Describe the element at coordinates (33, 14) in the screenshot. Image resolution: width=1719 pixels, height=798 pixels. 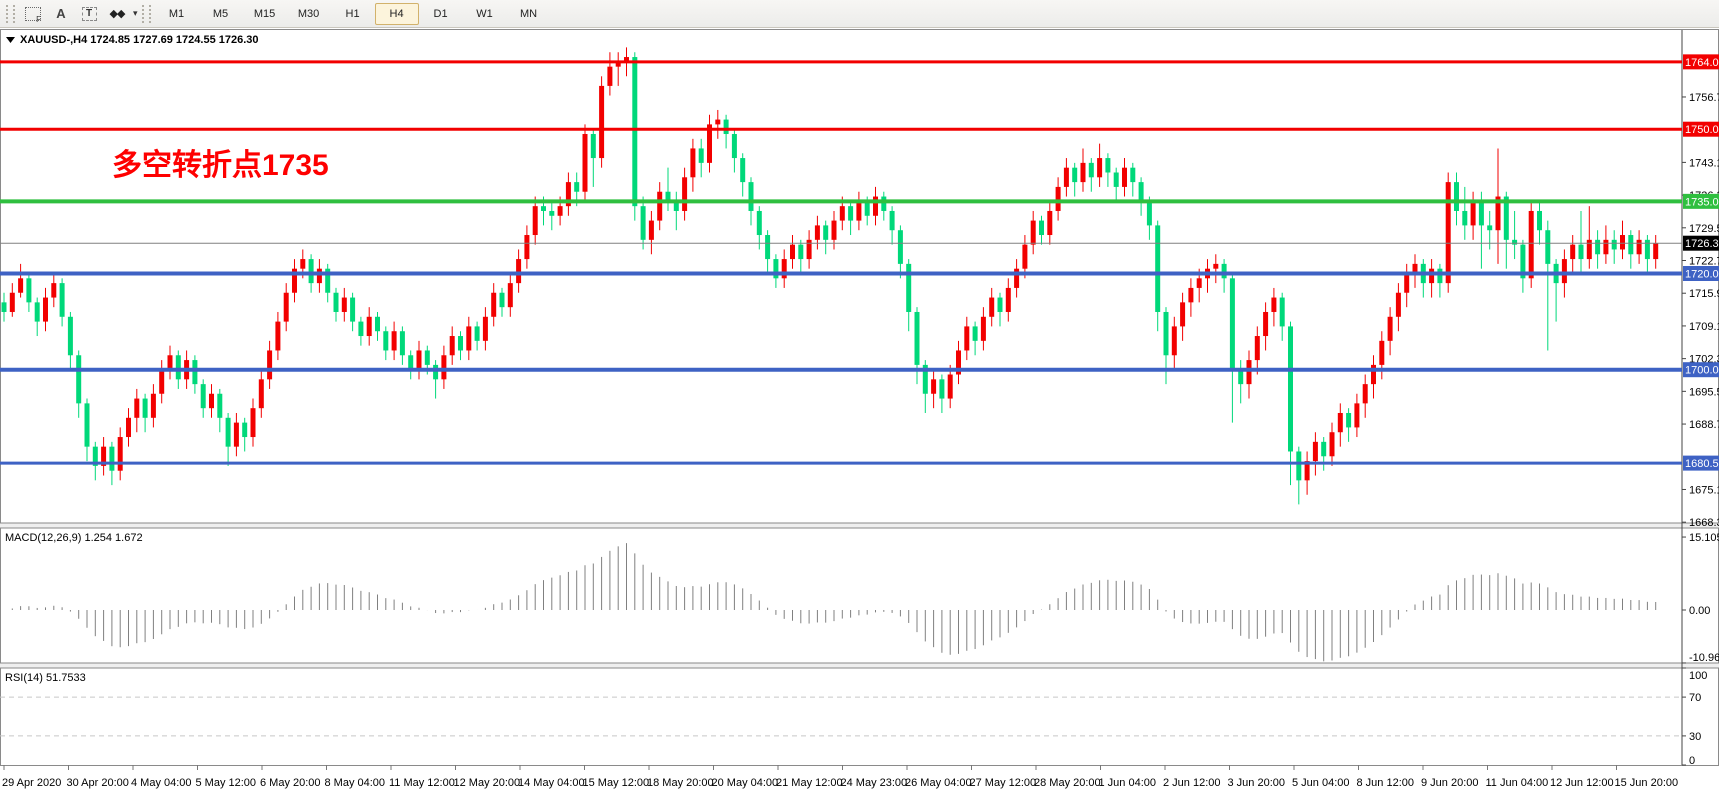
I see `fibonacci-tool: F` at that location.